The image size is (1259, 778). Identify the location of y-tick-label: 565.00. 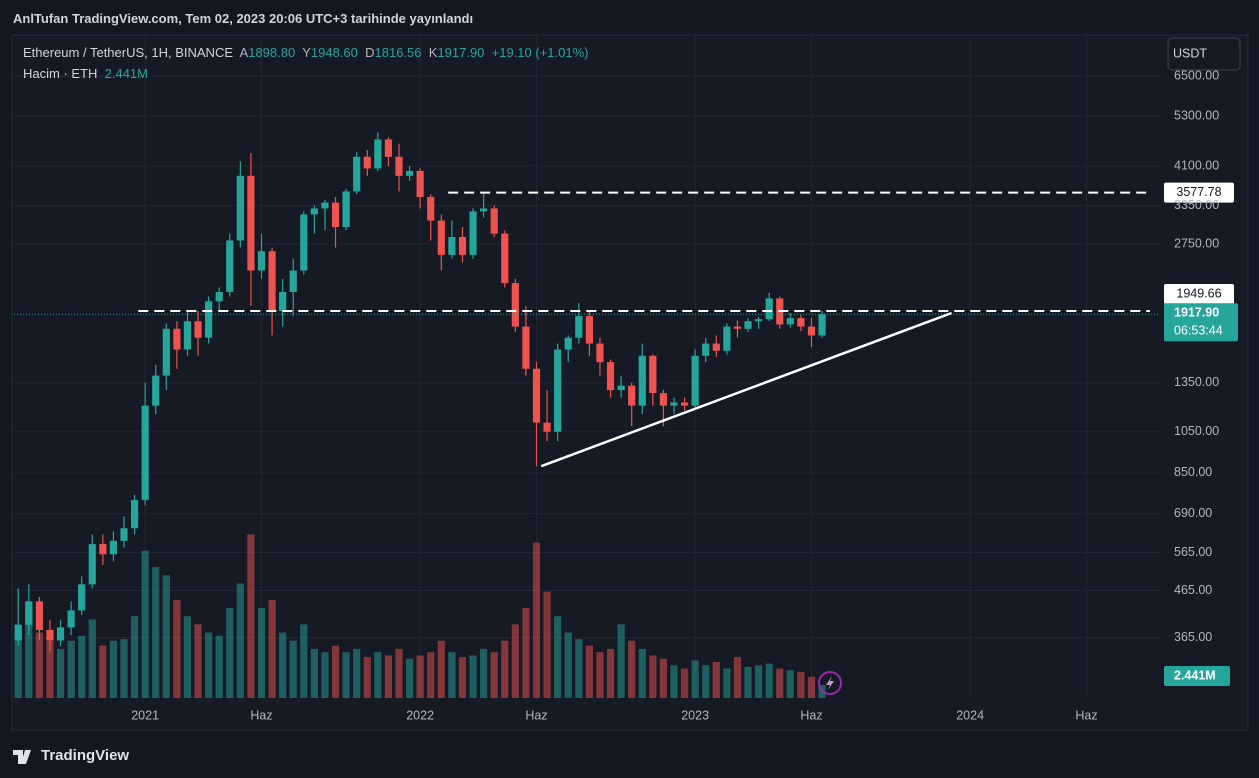
(1193, 552).